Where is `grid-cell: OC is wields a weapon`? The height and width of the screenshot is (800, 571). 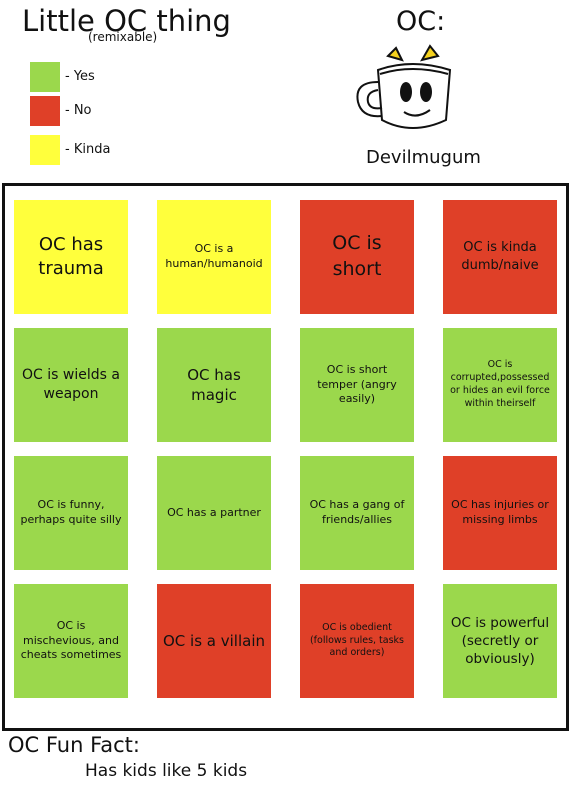
grid-cell: OC is wields a weapon is located at coordinates (71, 385).